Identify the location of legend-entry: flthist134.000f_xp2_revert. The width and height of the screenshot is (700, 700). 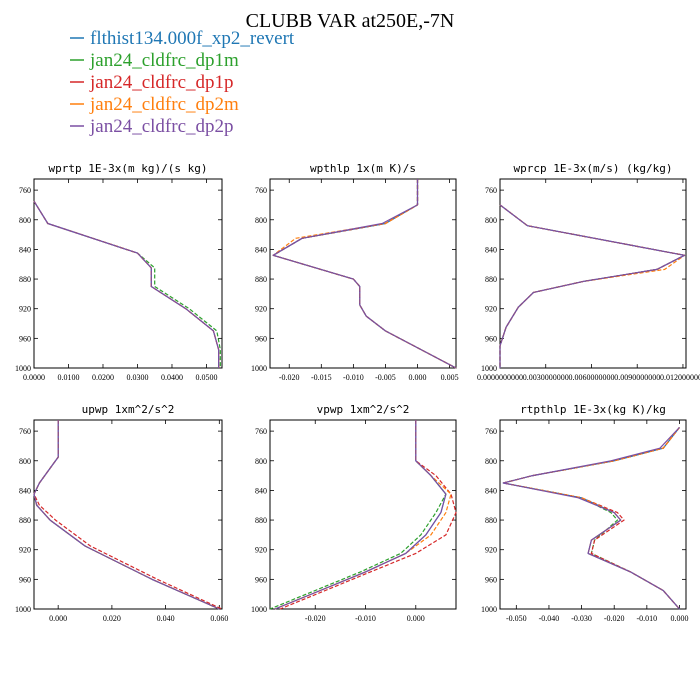
(192, 38).